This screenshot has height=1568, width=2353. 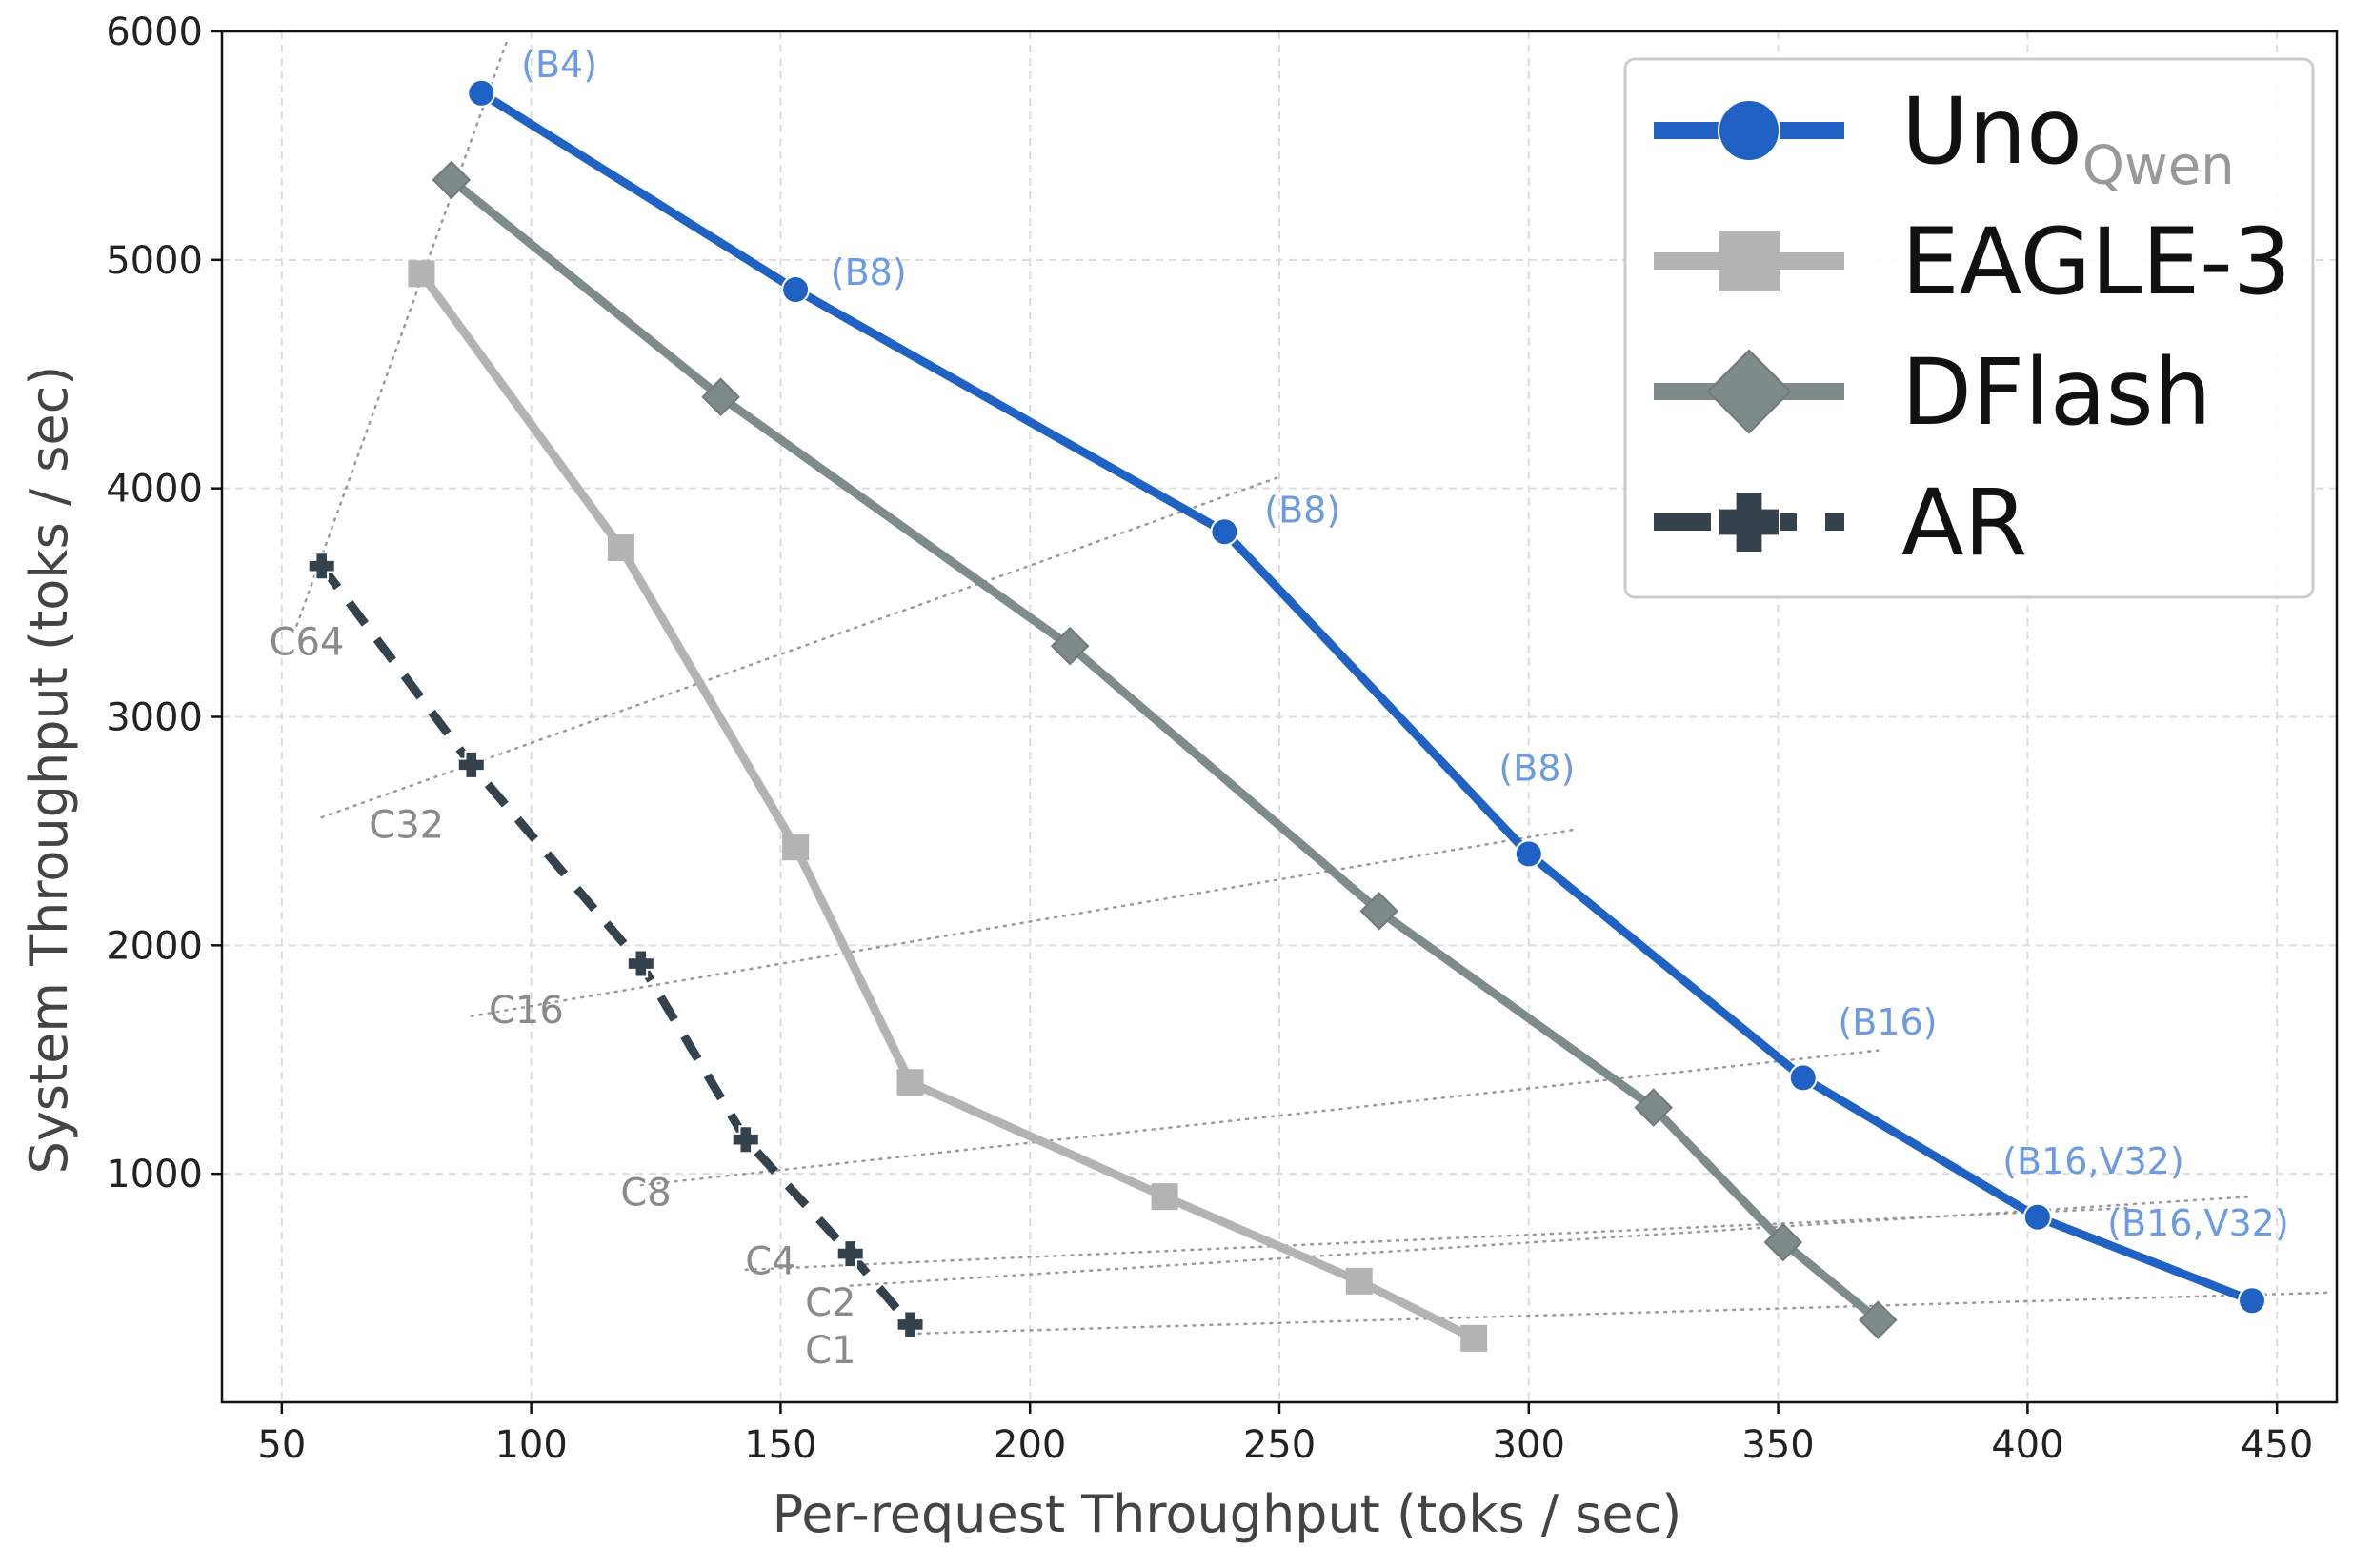 I want to click on legend-entry-eagle: EAGLE-3, so click(x=1972, y=262).